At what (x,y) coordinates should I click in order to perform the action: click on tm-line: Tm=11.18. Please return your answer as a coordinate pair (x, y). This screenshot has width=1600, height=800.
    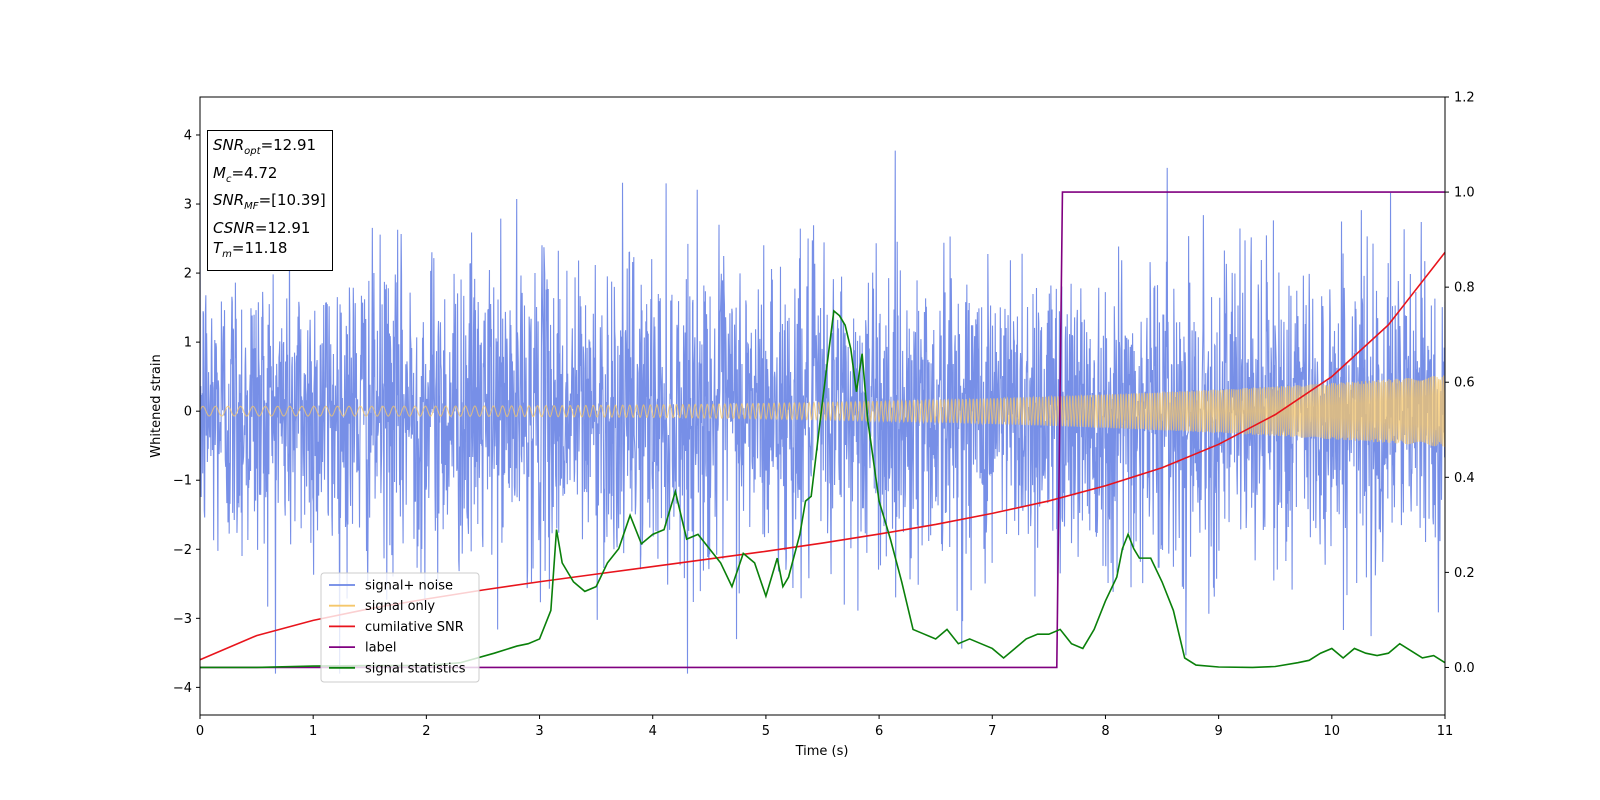
    Looking at the image, I should click on (250, 249).